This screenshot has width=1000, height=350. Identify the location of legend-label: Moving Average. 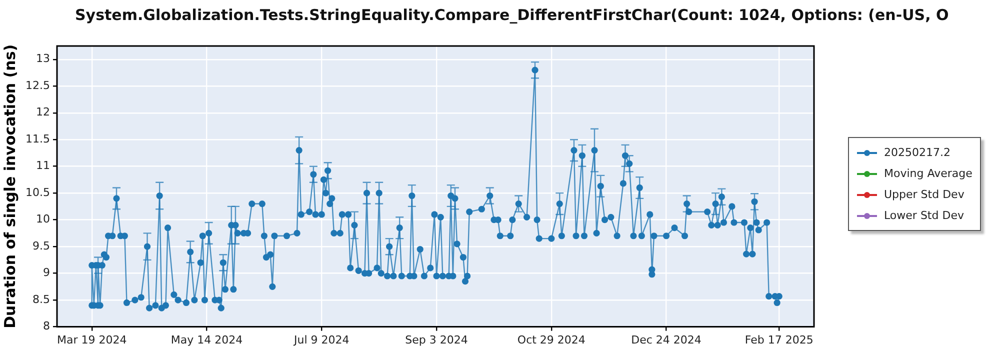
(928, 173).